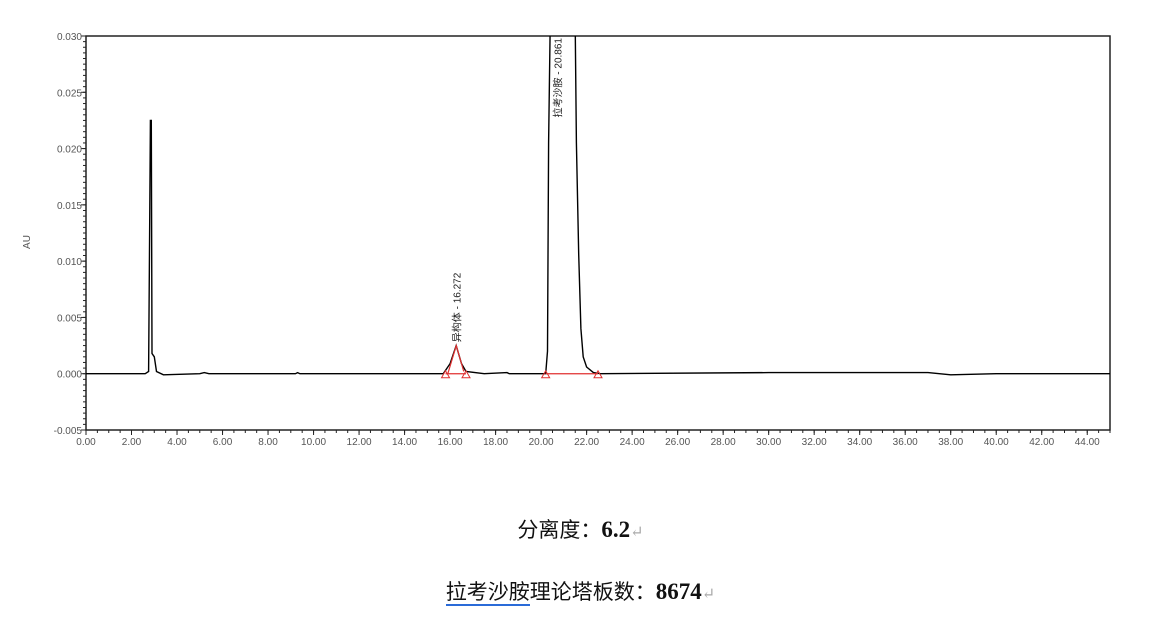 This screenshot has width=1161, height=644. What do you see at coordinates (677, 442) in the screenshot?
I see `x-tick-label: 26.00` at bounding box center [677, 442].